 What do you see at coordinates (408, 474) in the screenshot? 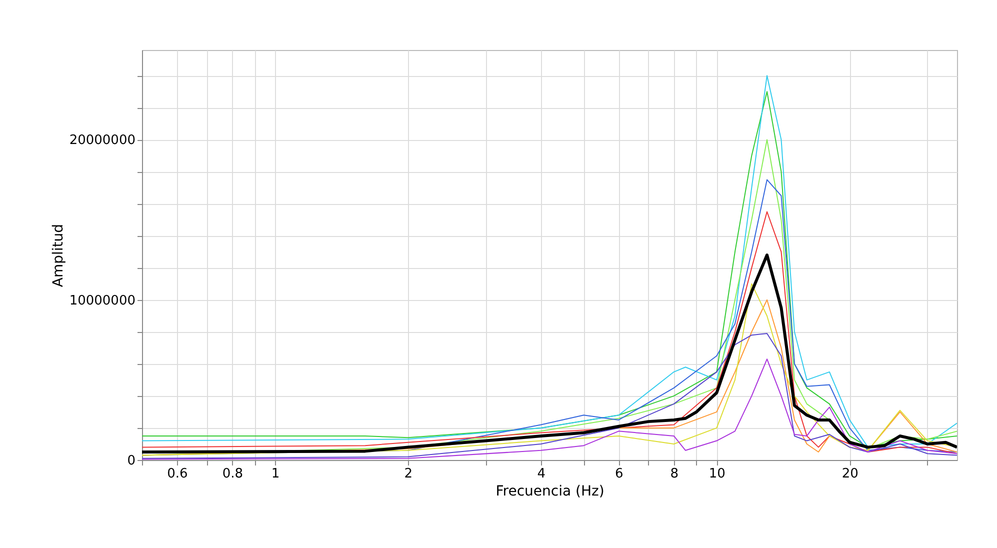
I see `x-tick-label: 2` at bounding box center [408, 474].